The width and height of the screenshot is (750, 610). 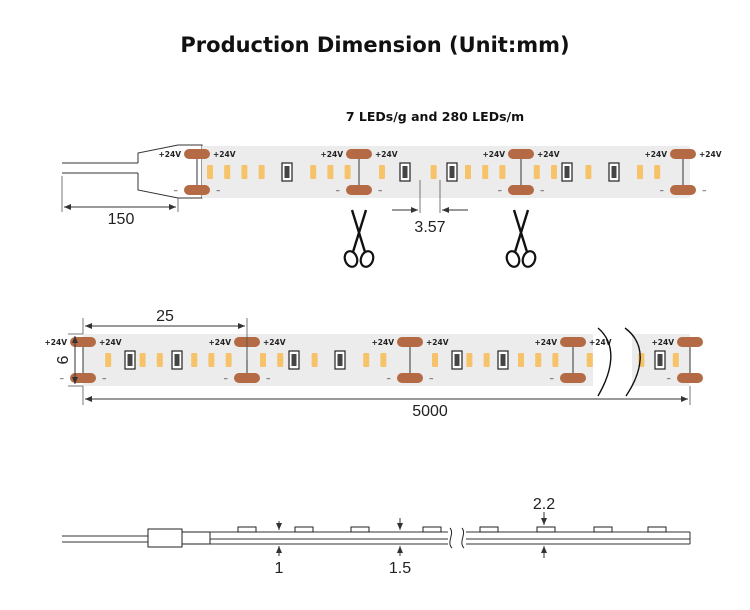 I want to click on page-title: Production Dimension (Unit:mm), so click(x=374, y=45).